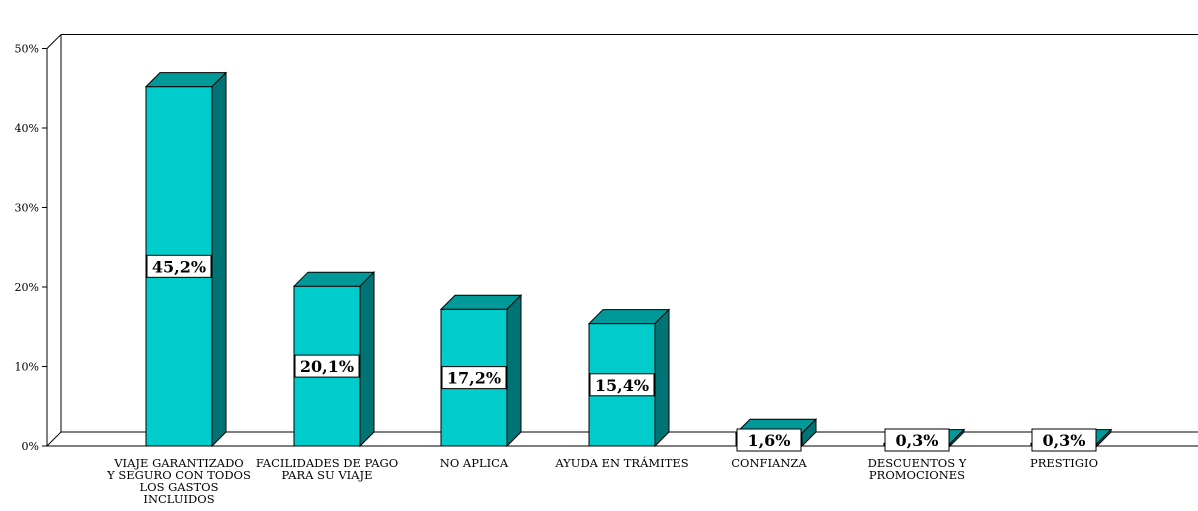 This screenshot has width=1198, height=511. What do you see at coordinates (54, 439) in the screenshot?
I see `floor-left-edge` at bounding box center [54, 439].